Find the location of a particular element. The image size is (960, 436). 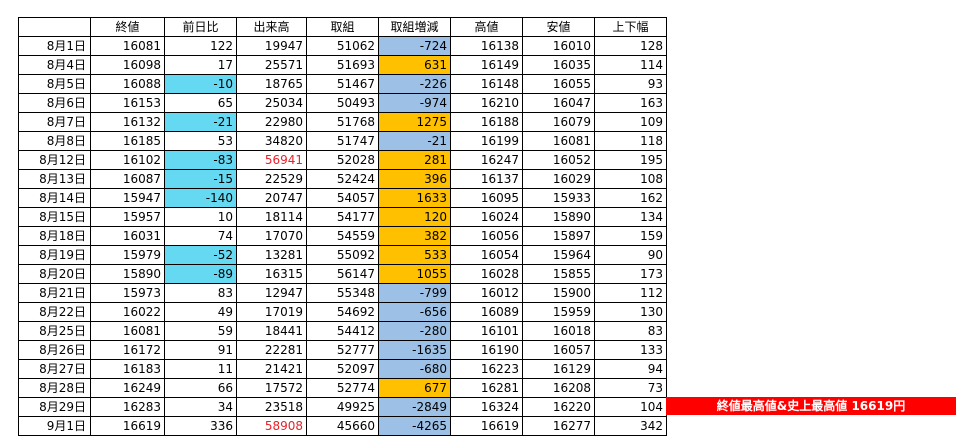

high-cell: 16012 is located at coordinates (486, 293).